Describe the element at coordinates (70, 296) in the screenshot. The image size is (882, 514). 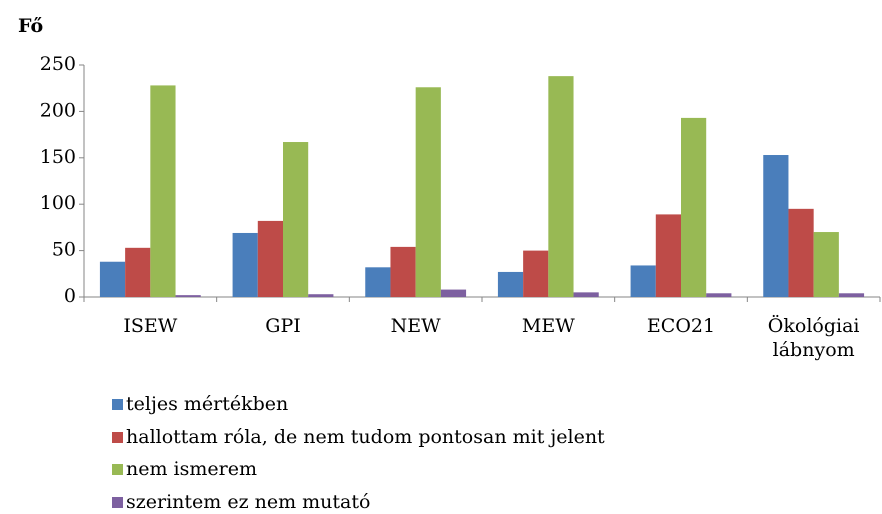
I see `y-tick-label: 0` at that location.